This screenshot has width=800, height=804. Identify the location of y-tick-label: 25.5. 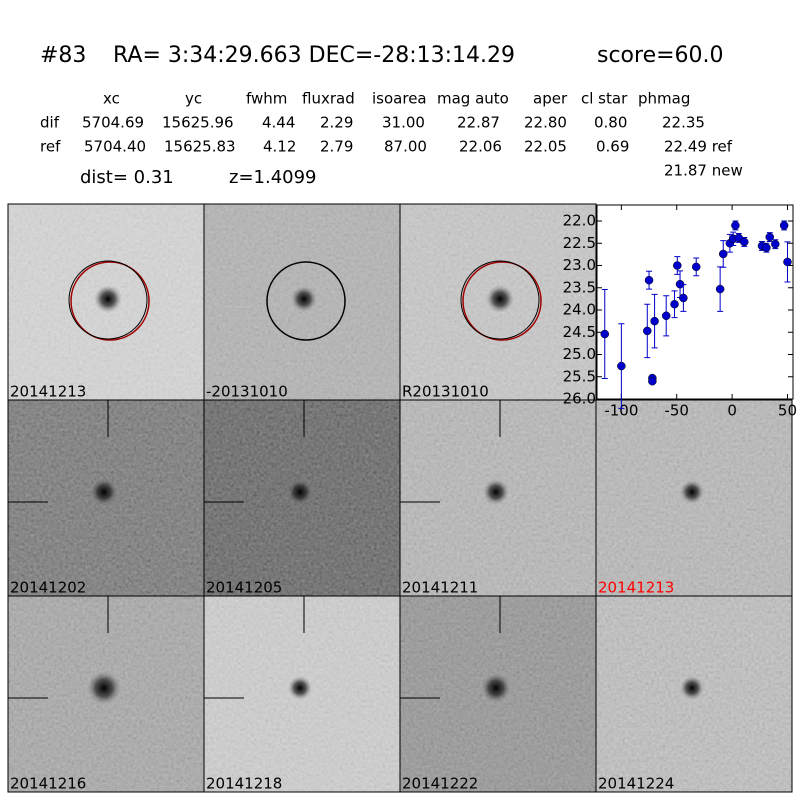
(579, 376).